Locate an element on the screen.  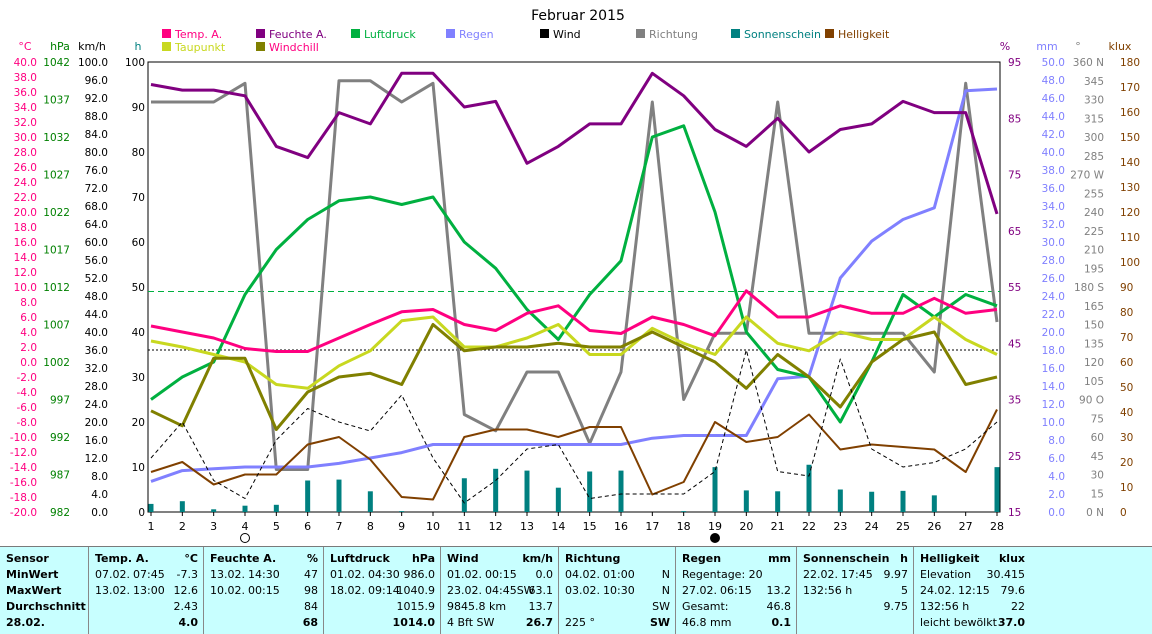
axis-tick-label: 150 is located at coordinates (1130, 138).